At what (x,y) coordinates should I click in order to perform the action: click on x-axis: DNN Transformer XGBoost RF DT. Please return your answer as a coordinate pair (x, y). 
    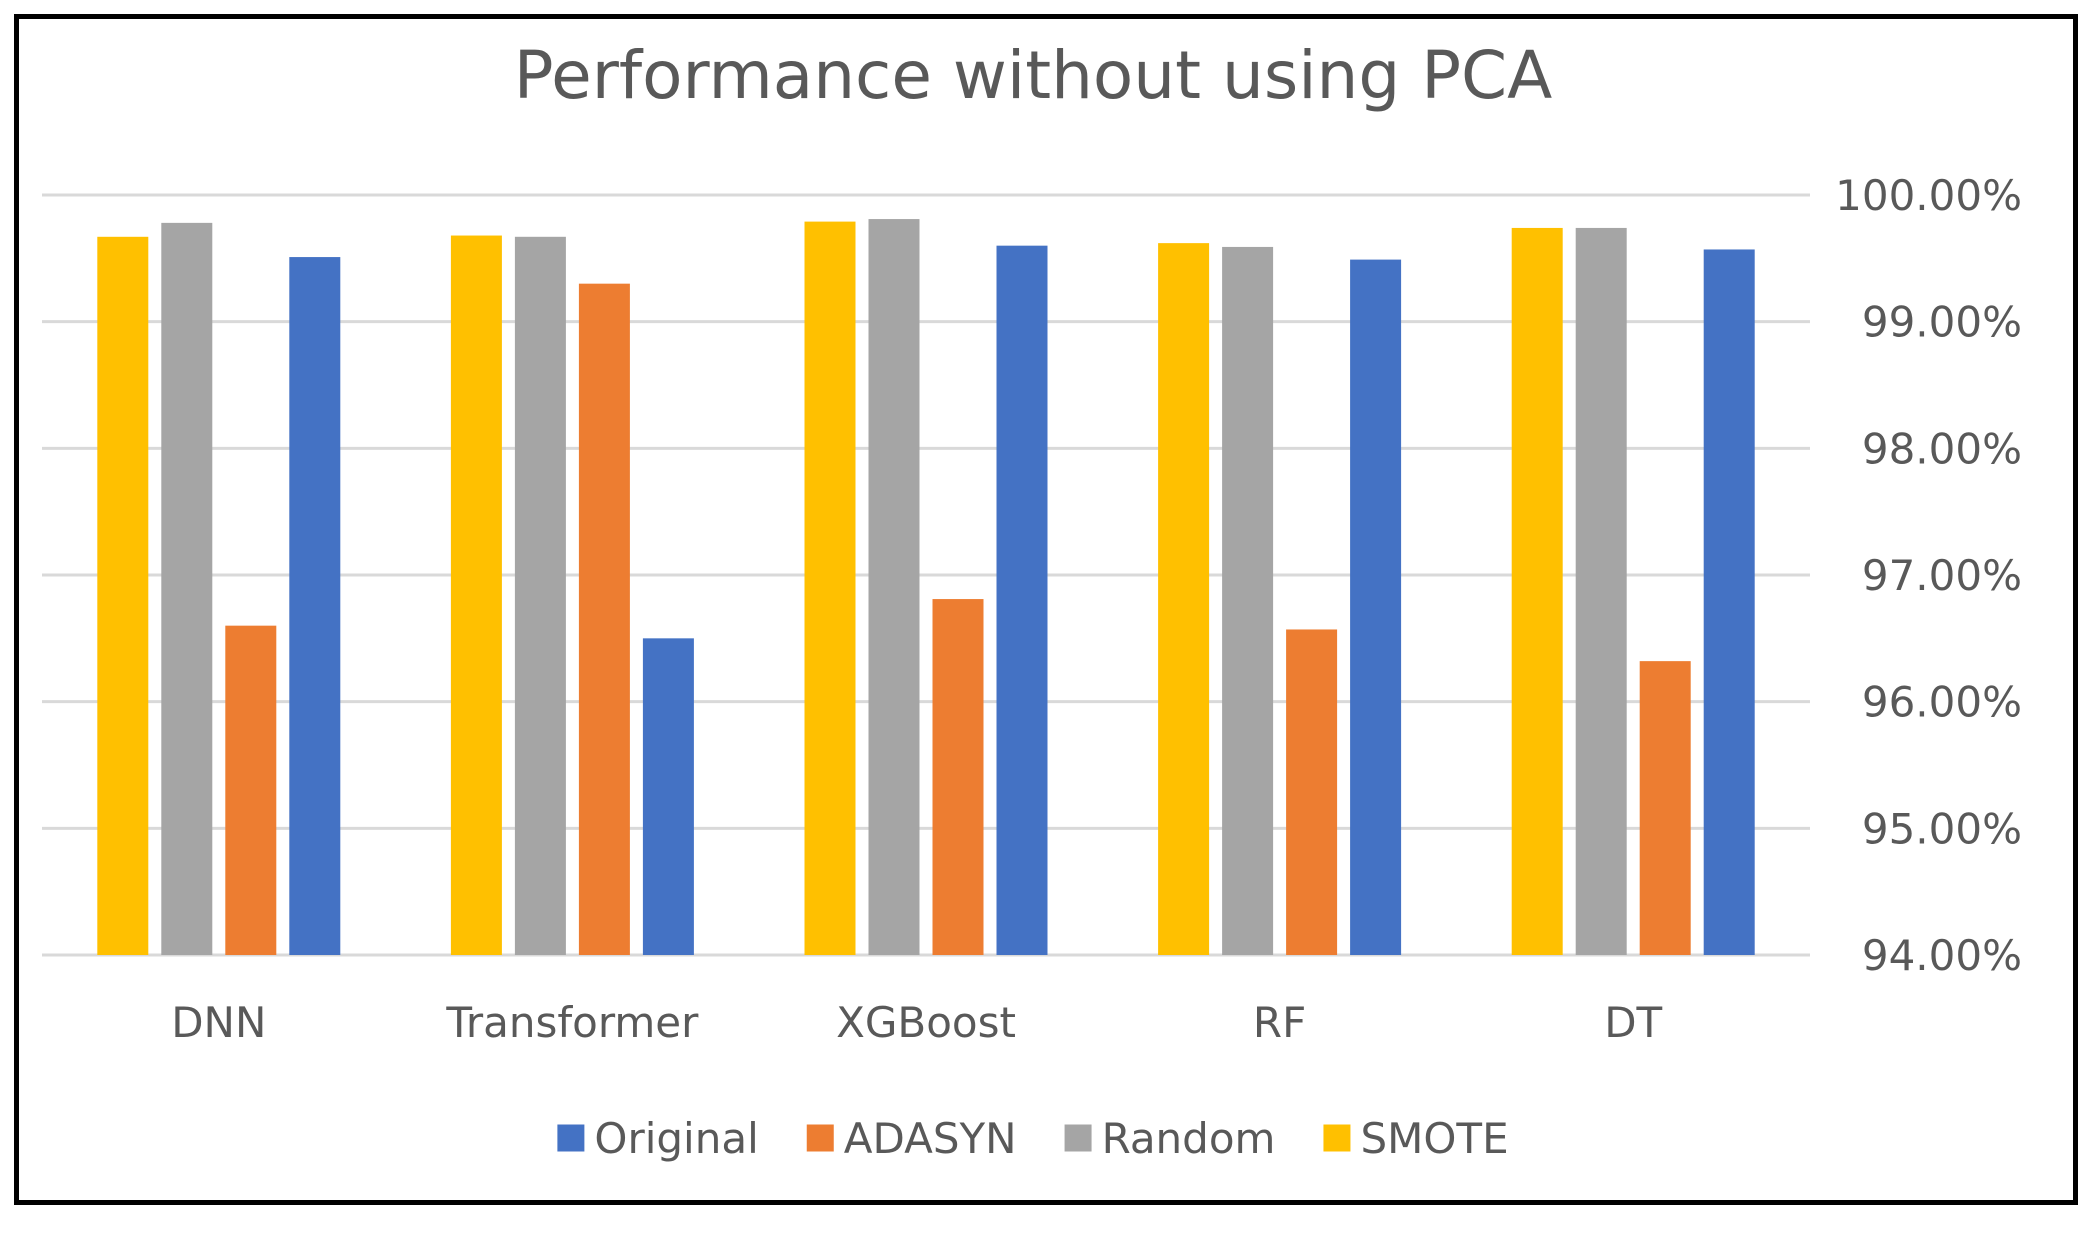
    Looking at the image, I should click on (916, 1022).